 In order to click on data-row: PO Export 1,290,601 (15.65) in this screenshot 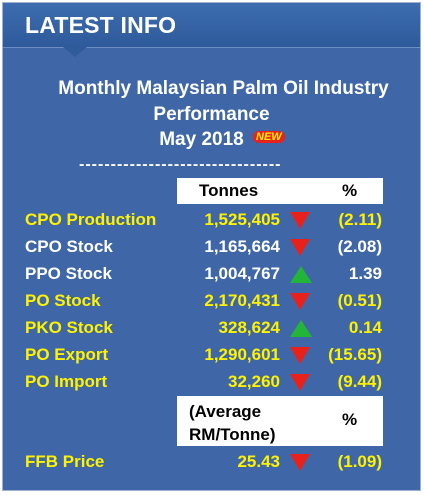, I will do `click(211, 358)`.